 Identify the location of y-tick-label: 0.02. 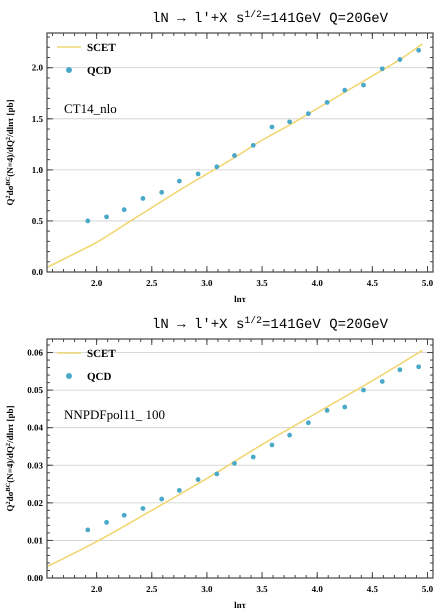
(35, 503).